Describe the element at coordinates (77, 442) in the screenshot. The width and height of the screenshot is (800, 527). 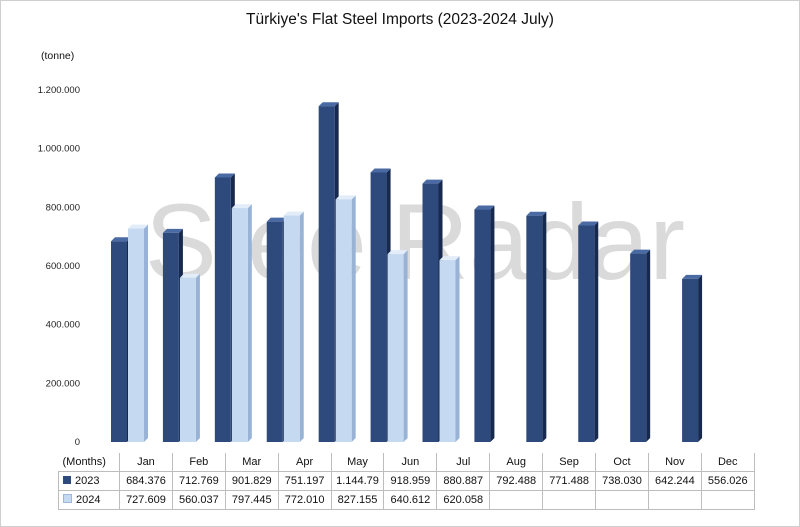
I see `y-tick-label: 0` at that location.